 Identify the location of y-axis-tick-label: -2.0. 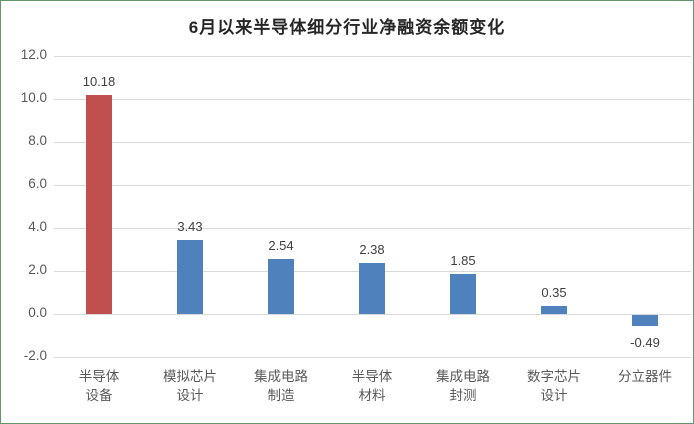
(35, 355).